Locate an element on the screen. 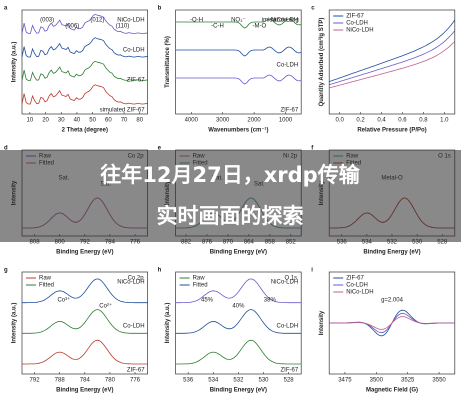  x-tick-label: 882 is located at coordinates (186, 243).